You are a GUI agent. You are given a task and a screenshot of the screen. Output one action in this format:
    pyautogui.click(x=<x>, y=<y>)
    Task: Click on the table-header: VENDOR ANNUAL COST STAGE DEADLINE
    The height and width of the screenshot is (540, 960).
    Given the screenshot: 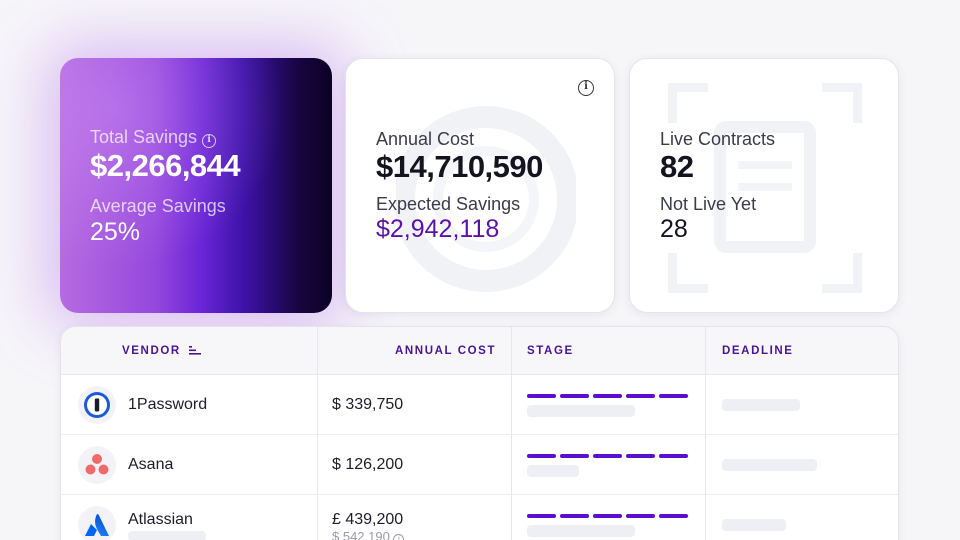 What is the action you would take?
    pyautogui.click(x=479, y=351)
    